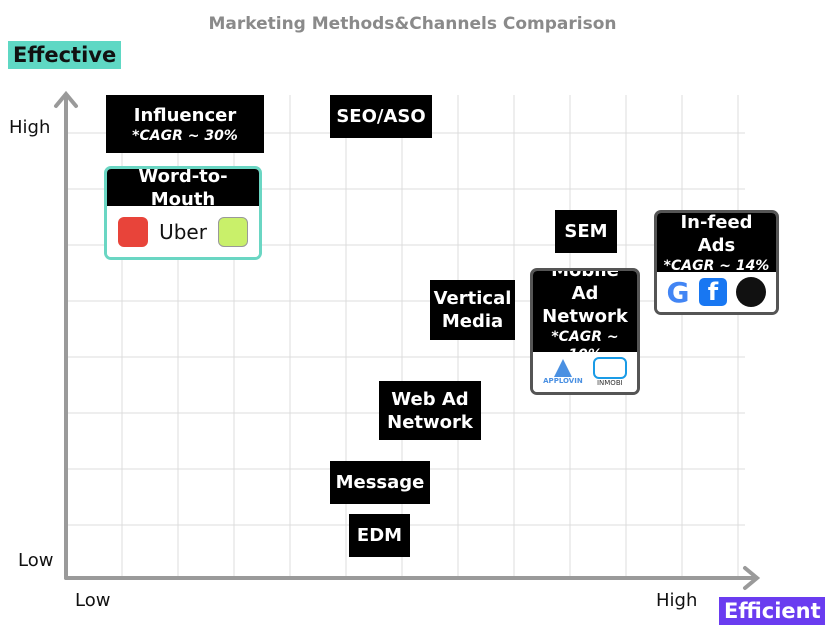 Image resolution: width=825 pixels, height=634 pixels. Describe the element at coordinates (563, 381) in the screenshot. I see `logo-text: APPLOVIN` at that location.